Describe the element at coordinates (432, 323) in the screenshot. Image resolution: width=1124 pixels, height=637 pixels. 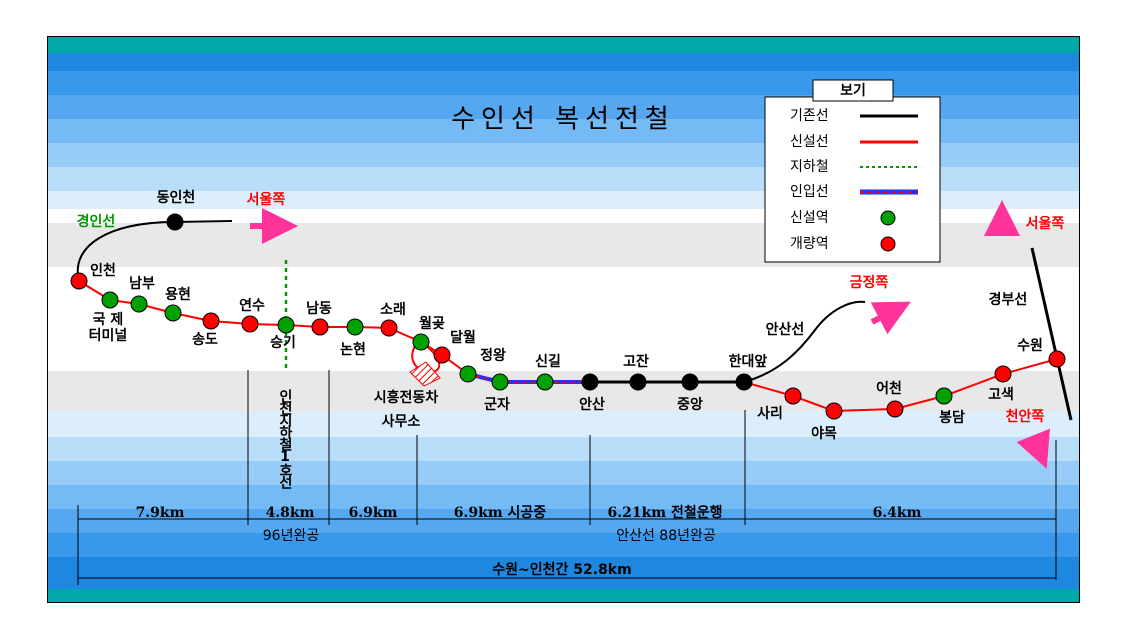
I see `station-label: 월곶` at that location.